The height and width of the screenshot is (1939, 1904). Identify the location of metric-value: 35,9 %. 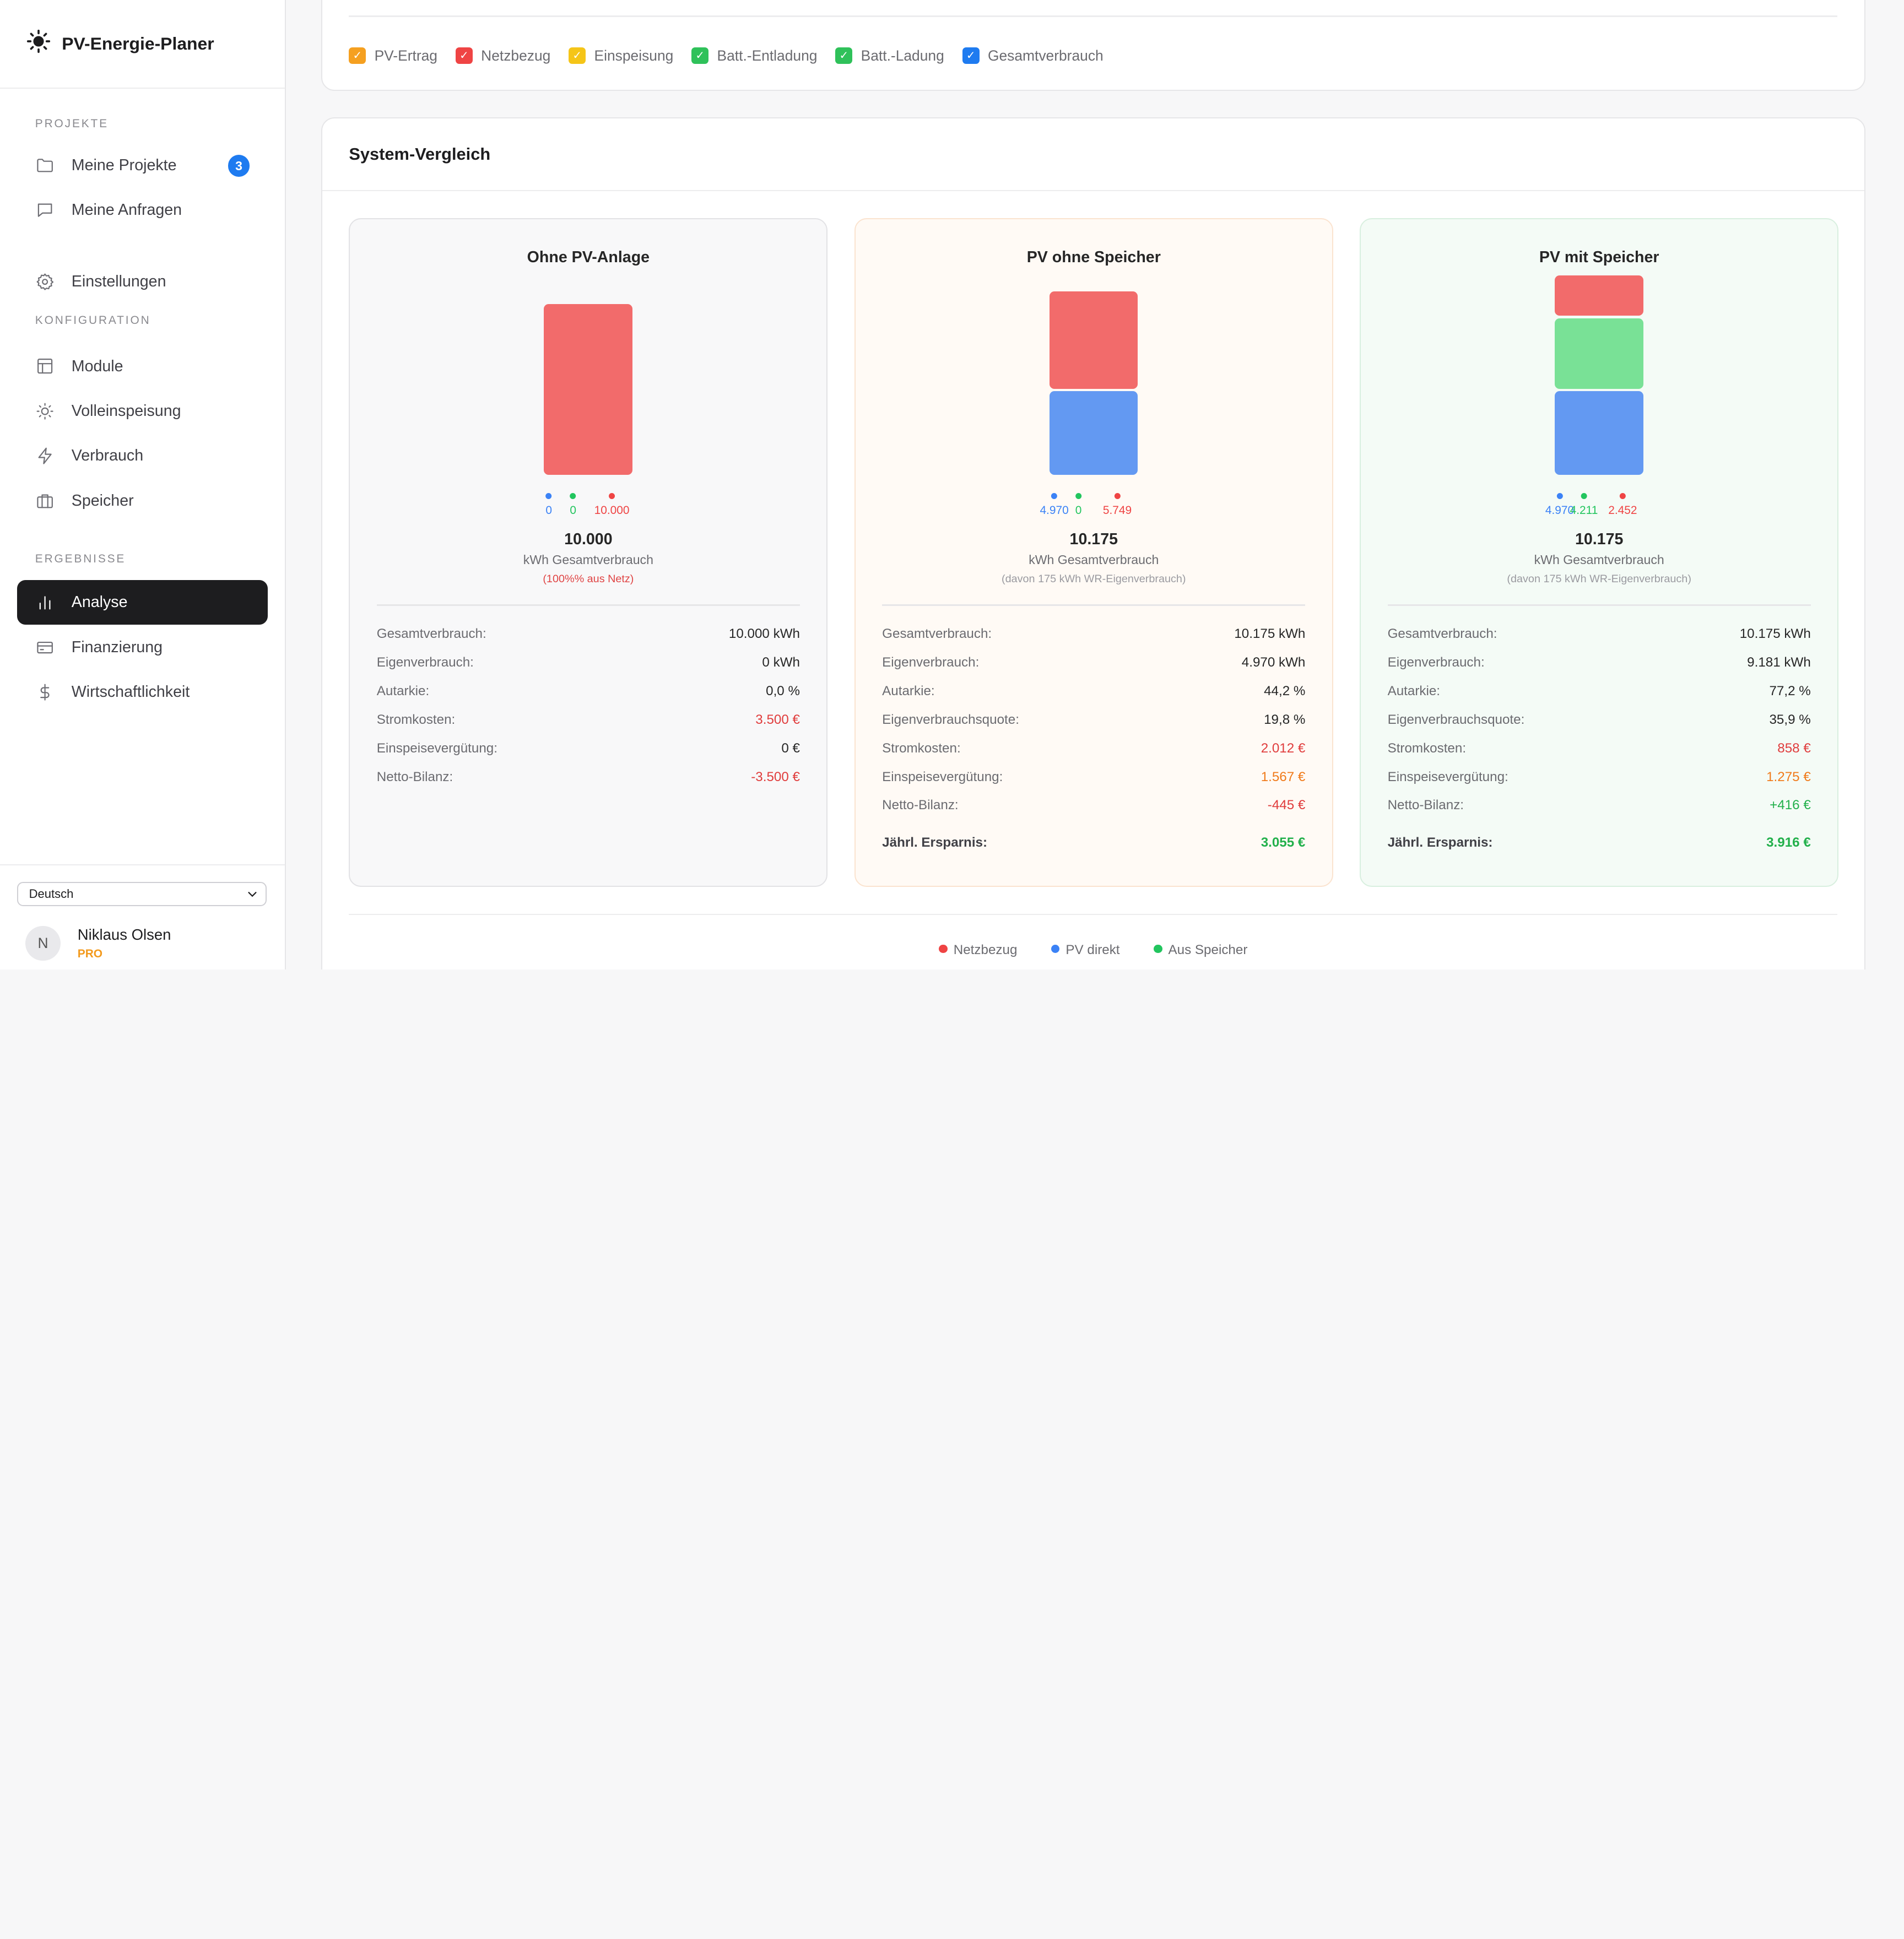
(1790, 720).